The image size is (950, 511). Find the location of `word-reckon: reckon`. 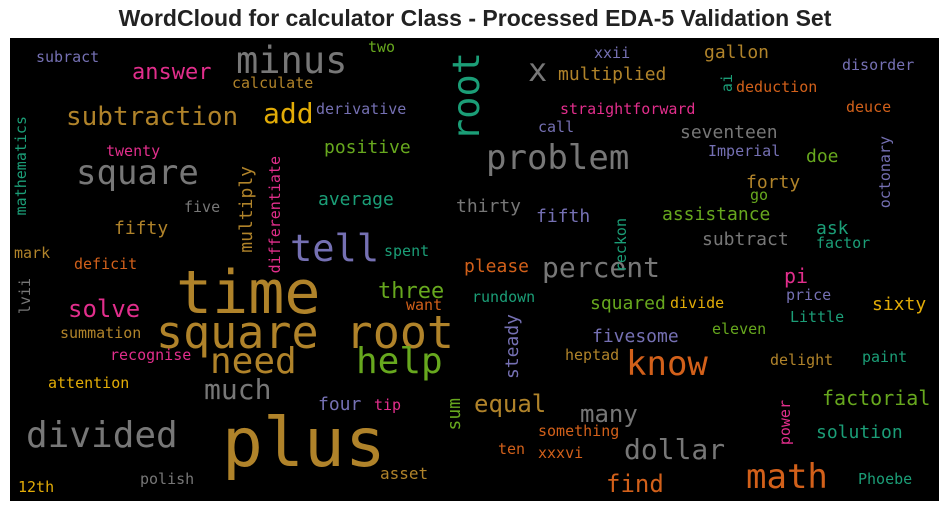

word-reckon: reckon is located at coordinates (621, 245).